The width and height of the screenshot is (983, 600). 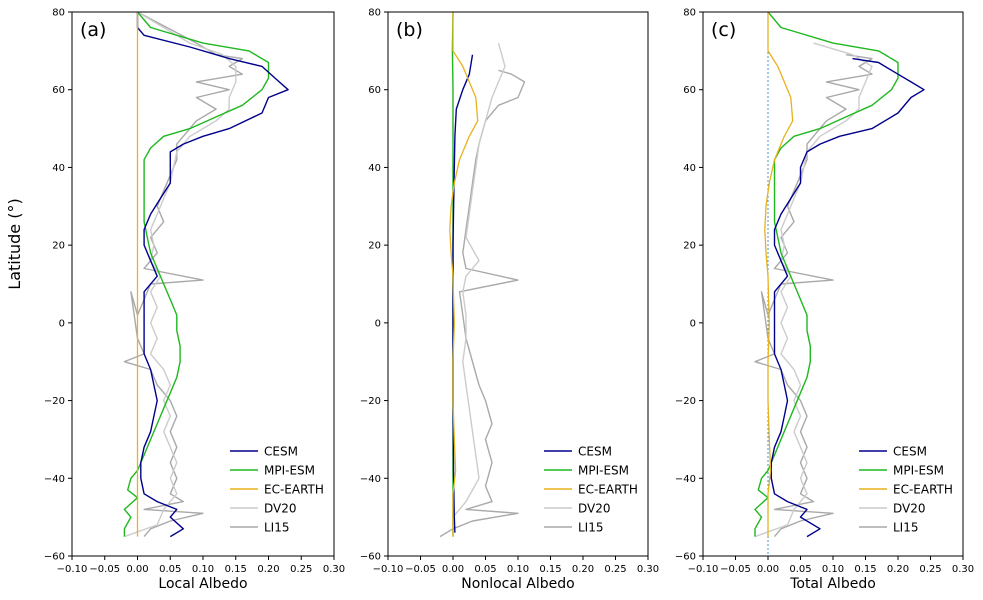 What do you see at coordinates (14, 243) in the screenshot?
I see `figure-ylabel: Latitude (°)` at bounding box center [14, 243].